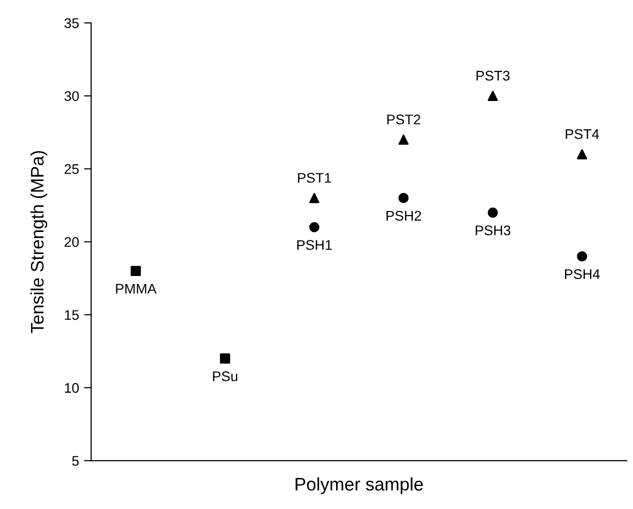 This screenshot has height=509, width=633. What do you see at coordinates (493, 75) in the screenshot?
I see `annotation: PST3` at bounding box center [493, 75].